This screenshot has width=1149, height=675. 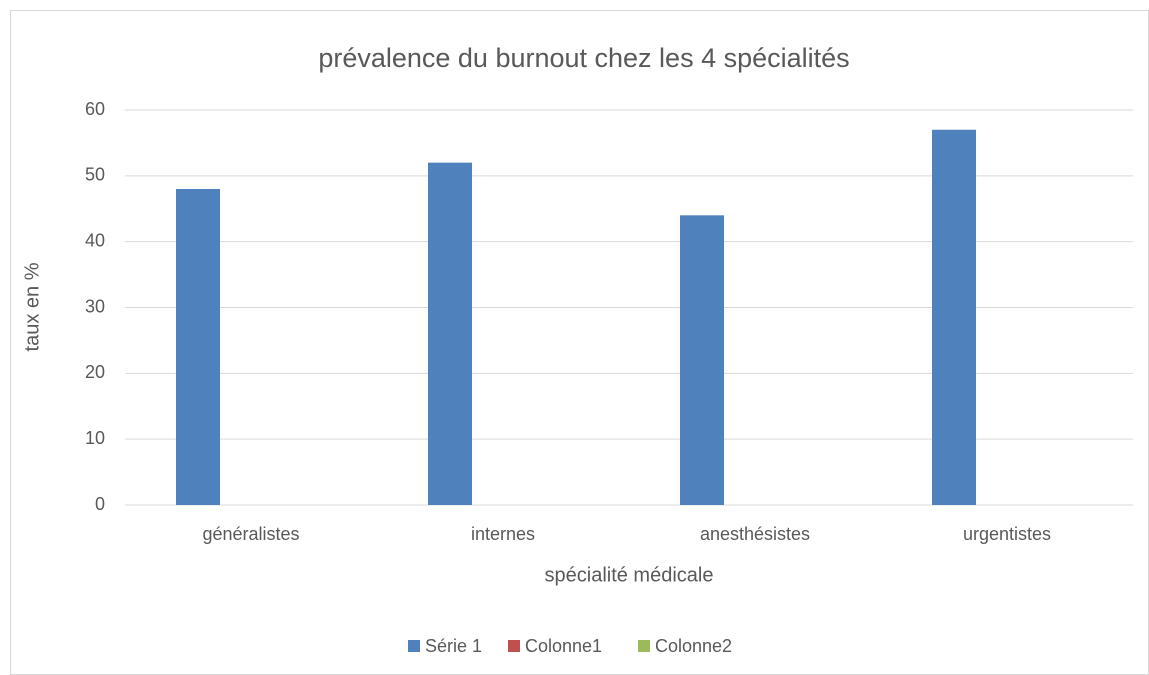 I want to click on legend-label: Série 1, so click(x=453, y=646).